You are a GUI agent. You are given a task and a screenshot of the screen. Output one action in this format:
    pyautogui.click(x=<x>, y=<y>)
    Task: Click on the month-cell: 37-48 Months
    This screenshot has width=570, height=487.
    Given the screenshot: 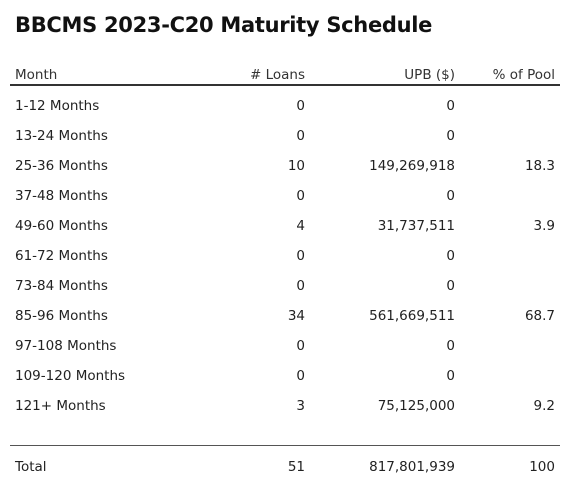 What is the action you would take?
    pyautogui.click(x=61, y=196)
    